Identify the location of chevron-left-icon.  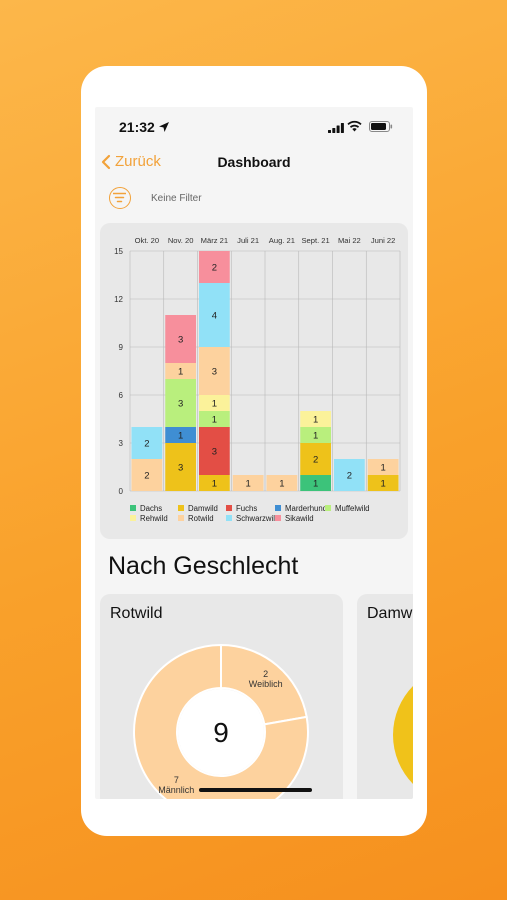
(106, 161).